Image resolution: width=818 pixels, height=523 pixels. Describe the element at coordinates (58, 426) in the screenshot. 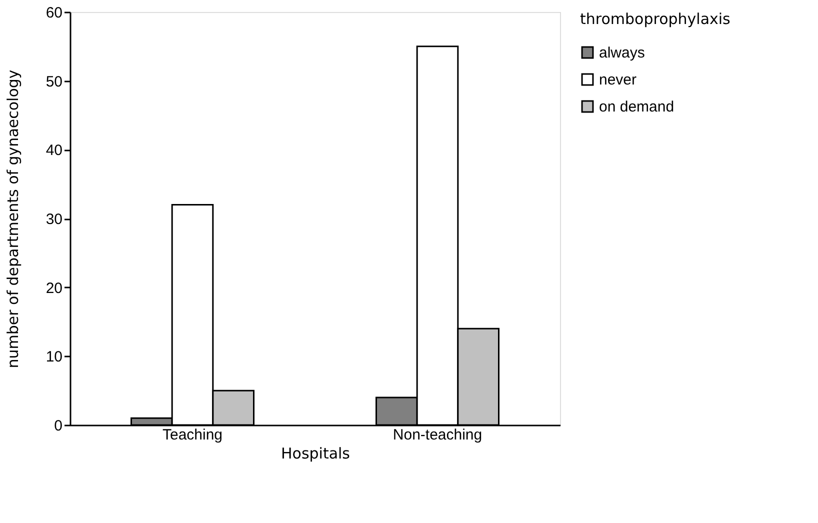

I see `y-tick-label: 0` at that location.